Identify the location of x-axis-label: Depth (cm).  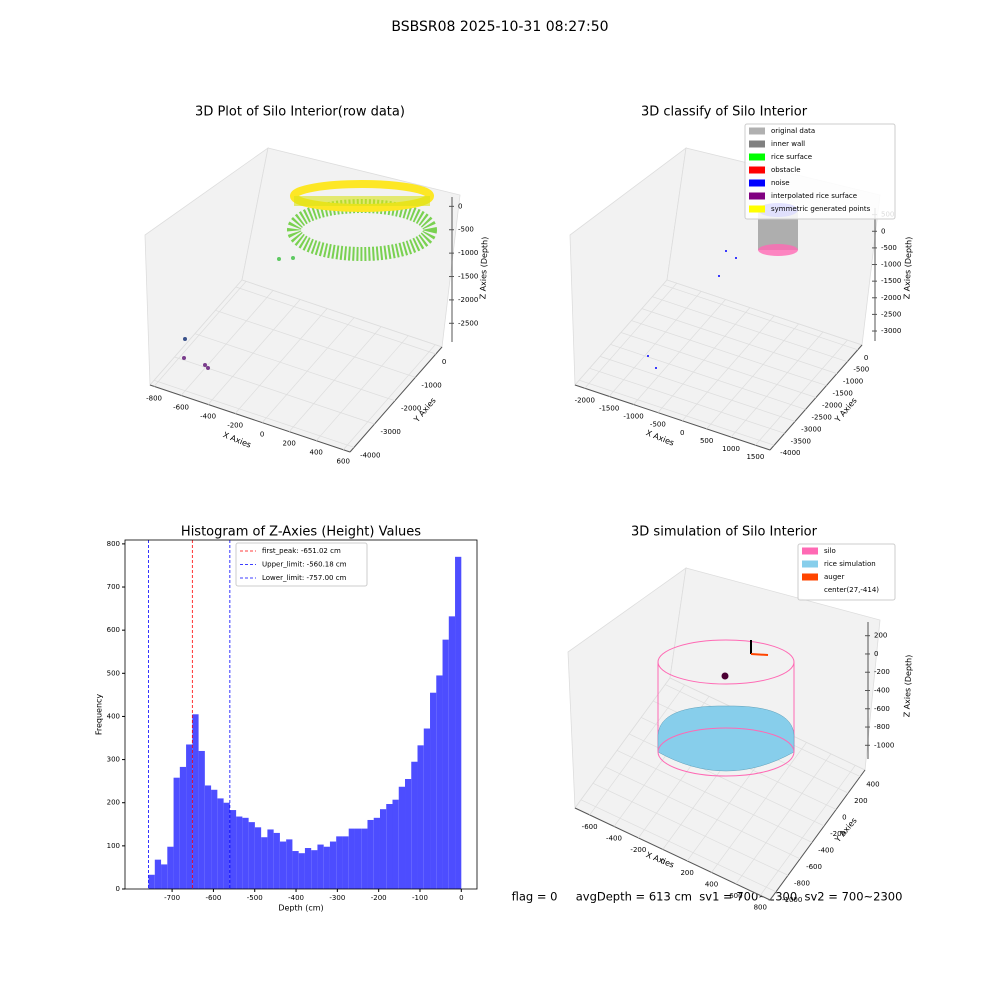
(300, 908).